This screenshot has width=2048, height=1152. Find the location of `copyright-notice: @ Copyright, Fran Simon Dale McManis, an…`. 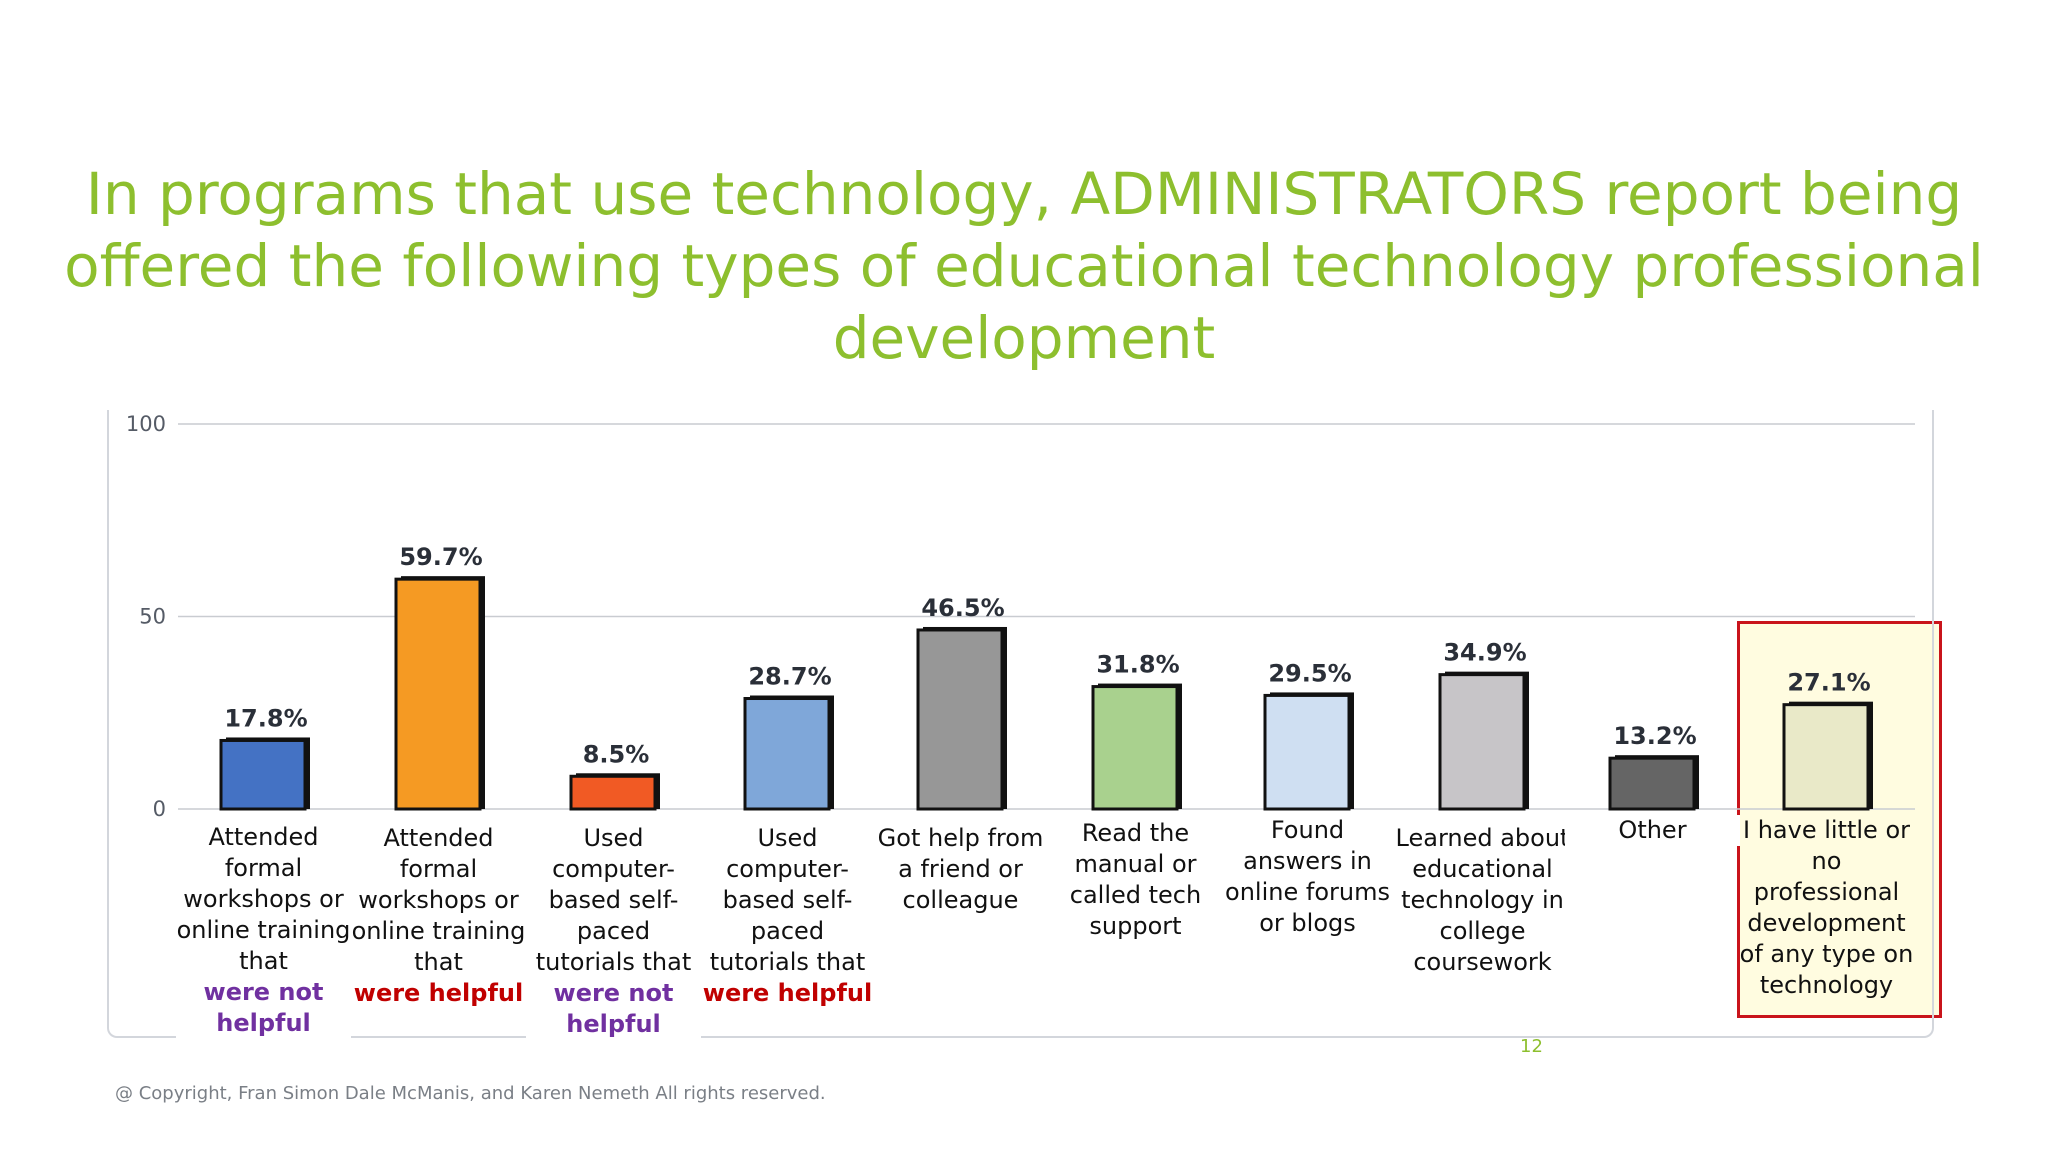

copyright-notice: @ Copyright, Fran Simon Dale McManis, an… is located at coordinates (470, 1093).